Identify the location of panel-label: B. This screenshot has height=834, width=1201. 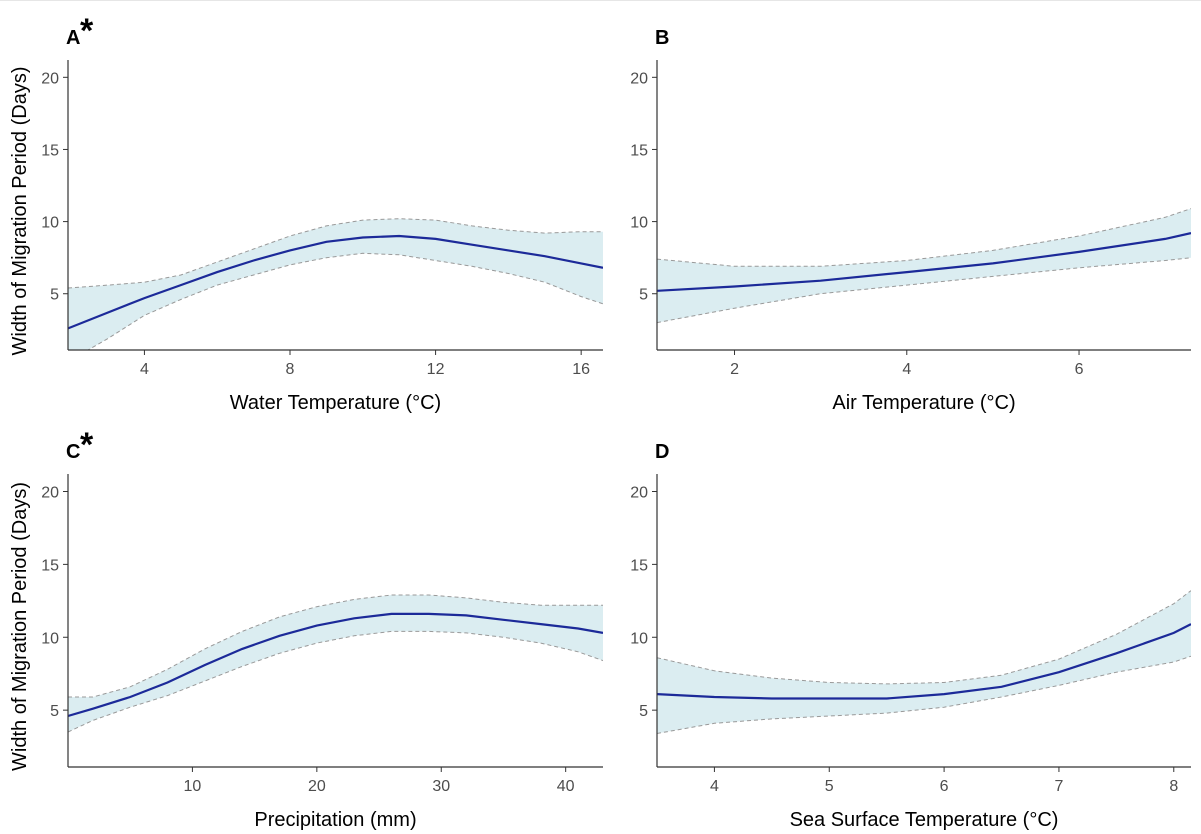
(662, 38).